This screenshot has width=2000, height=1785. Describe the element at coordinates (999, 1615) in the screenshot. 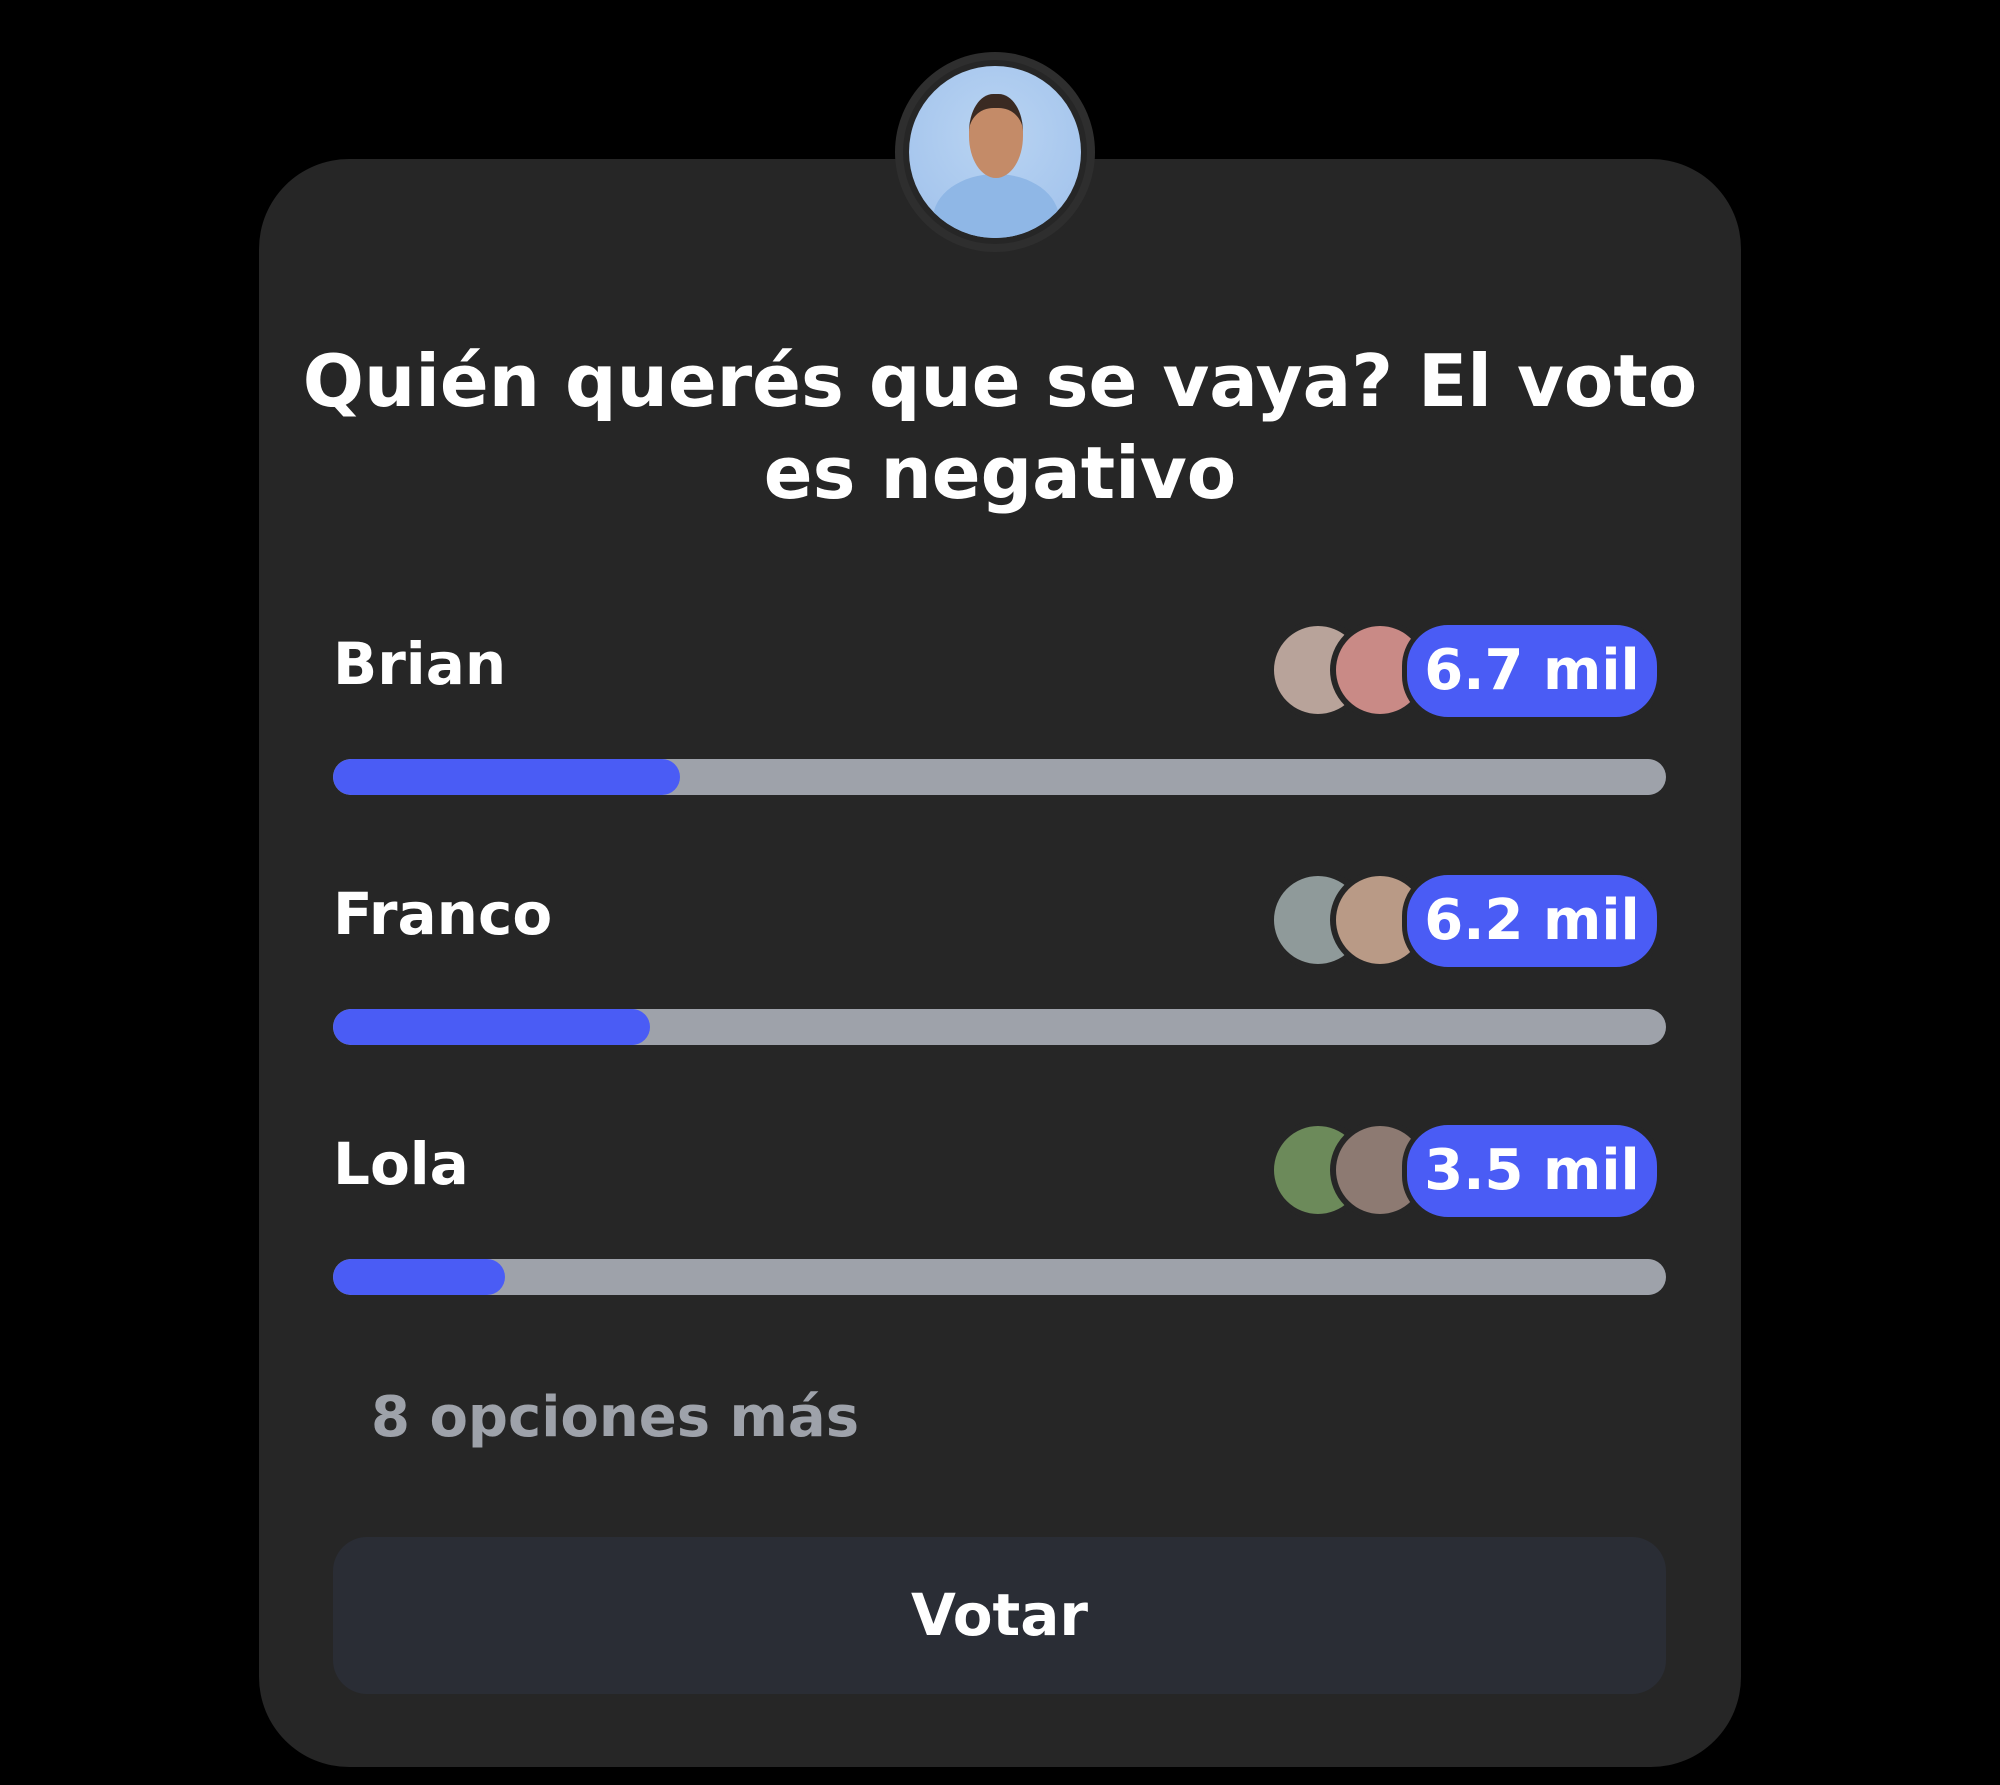

I see `vote-button: Votar` at that location.